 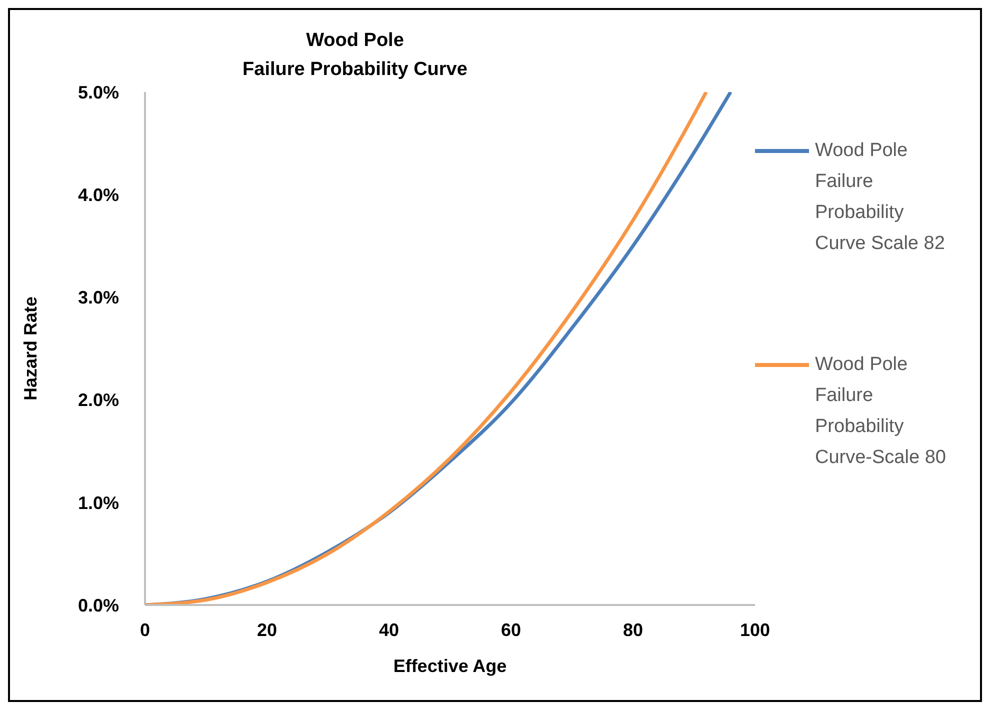 I want to click on y-axis-title: Hazard Rate, so click(x=30, y=348).